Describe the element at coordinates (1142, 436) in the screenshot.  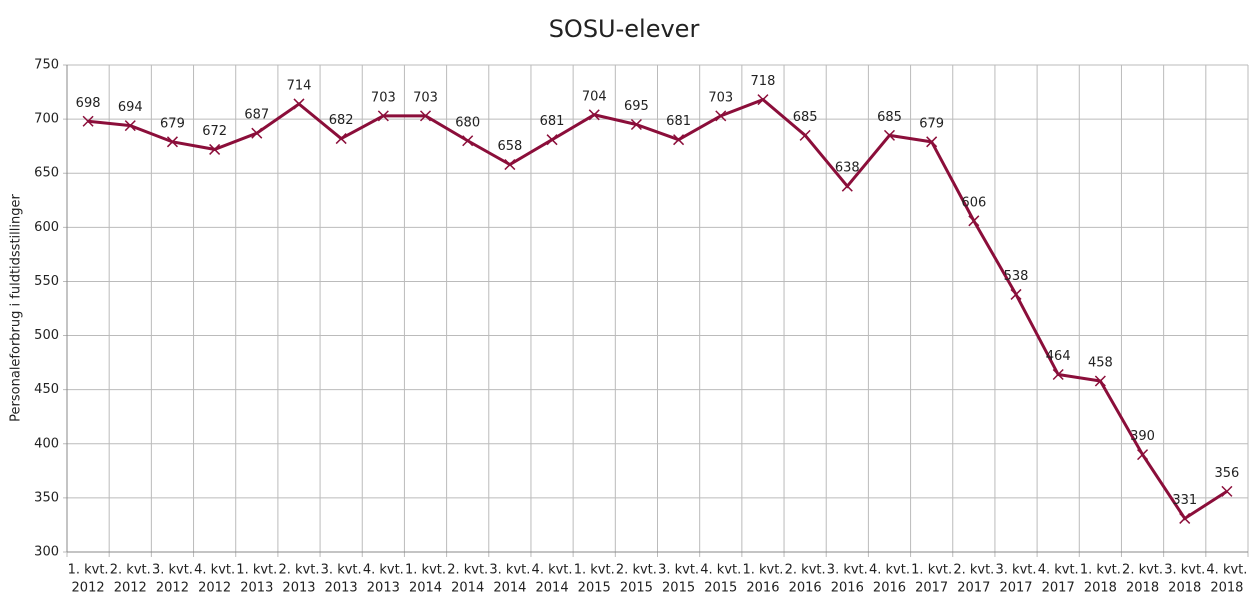
I see `data-label: 390` at that location.